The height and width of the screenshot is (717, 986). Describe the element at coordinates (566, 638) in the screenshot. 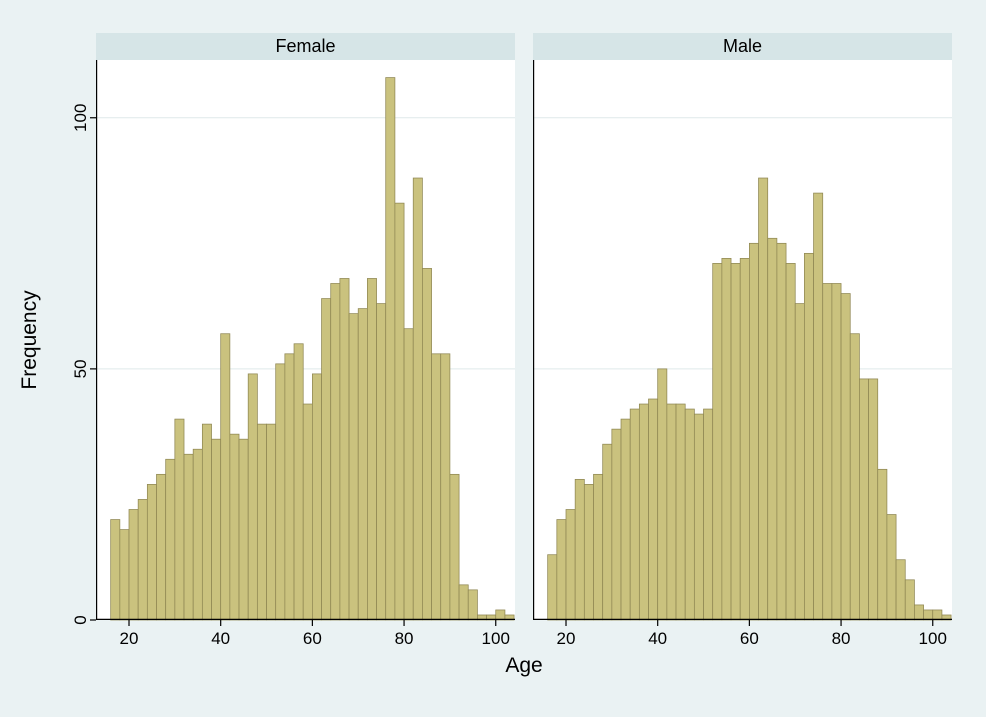

I see `x-tick-label: 20` at that location.